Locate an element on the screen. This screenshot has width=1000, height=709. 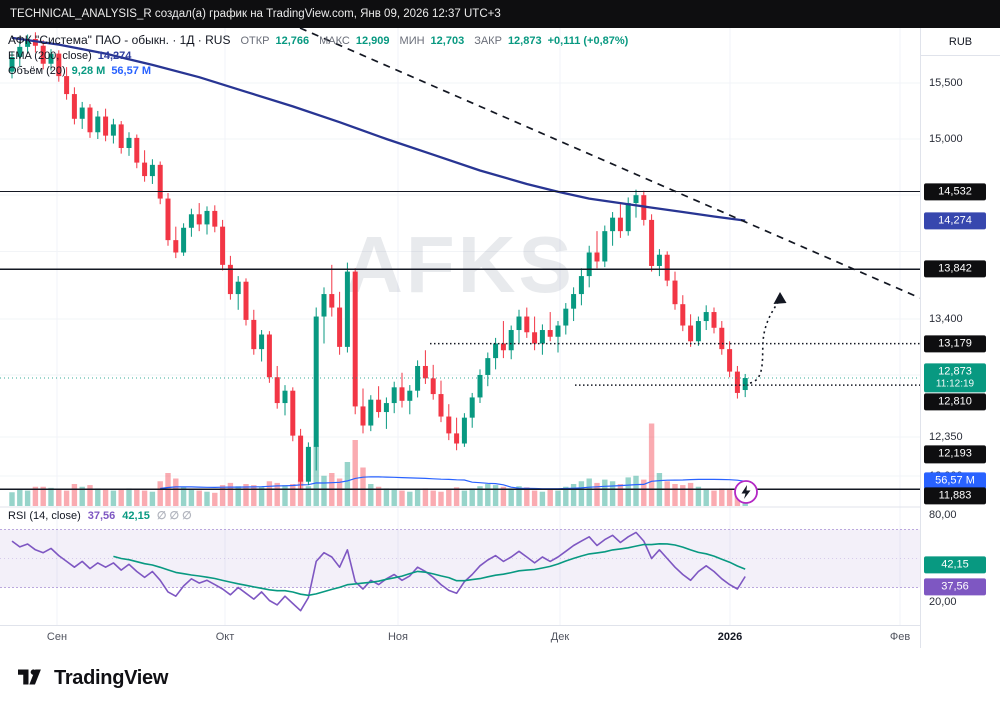
price-badge: 12,873 11:12:19 is located at coordinates (955, 378).